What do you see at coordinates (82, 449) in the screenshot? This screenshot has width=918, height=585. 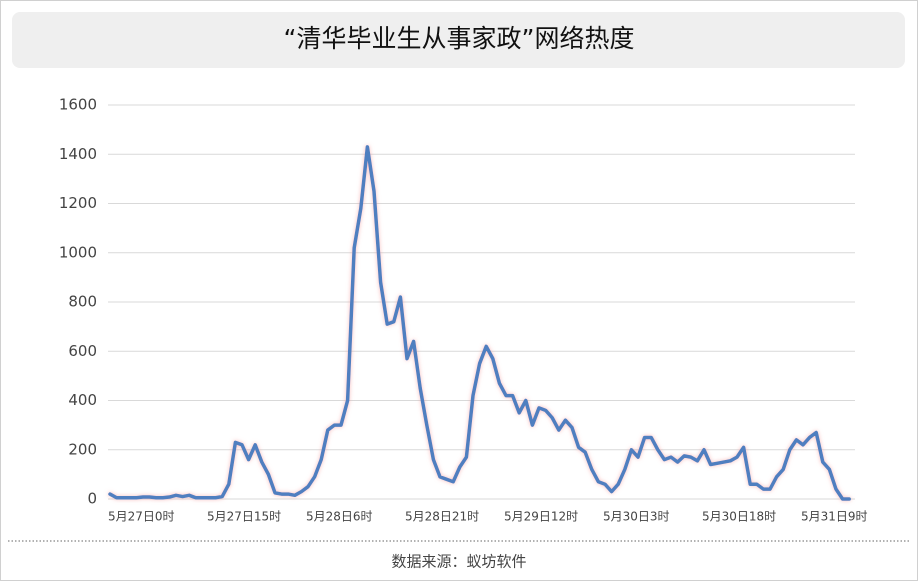 I see `y-tick-label: 200` at bounding box center [82, 449].